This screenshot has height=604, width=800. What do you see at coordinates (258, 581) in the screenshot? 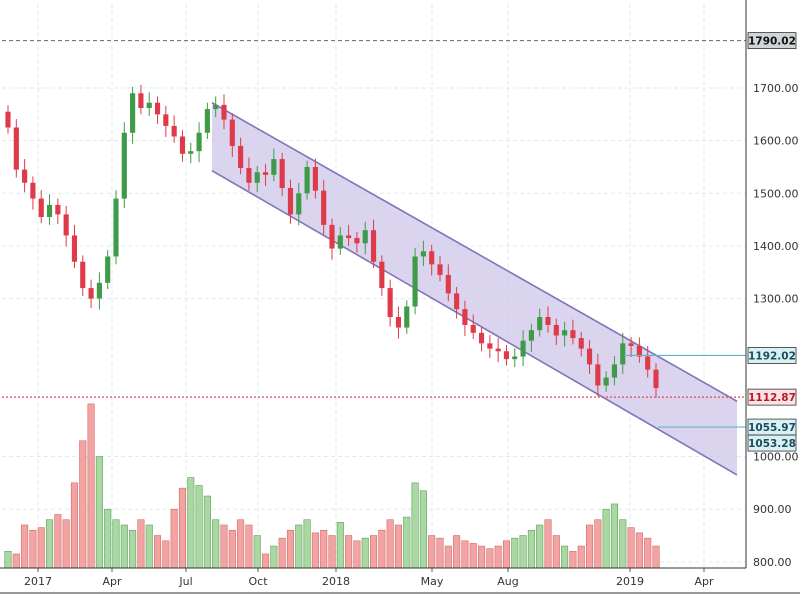
I see `x-tick-label: Oct` at bounding box center [258, 581].